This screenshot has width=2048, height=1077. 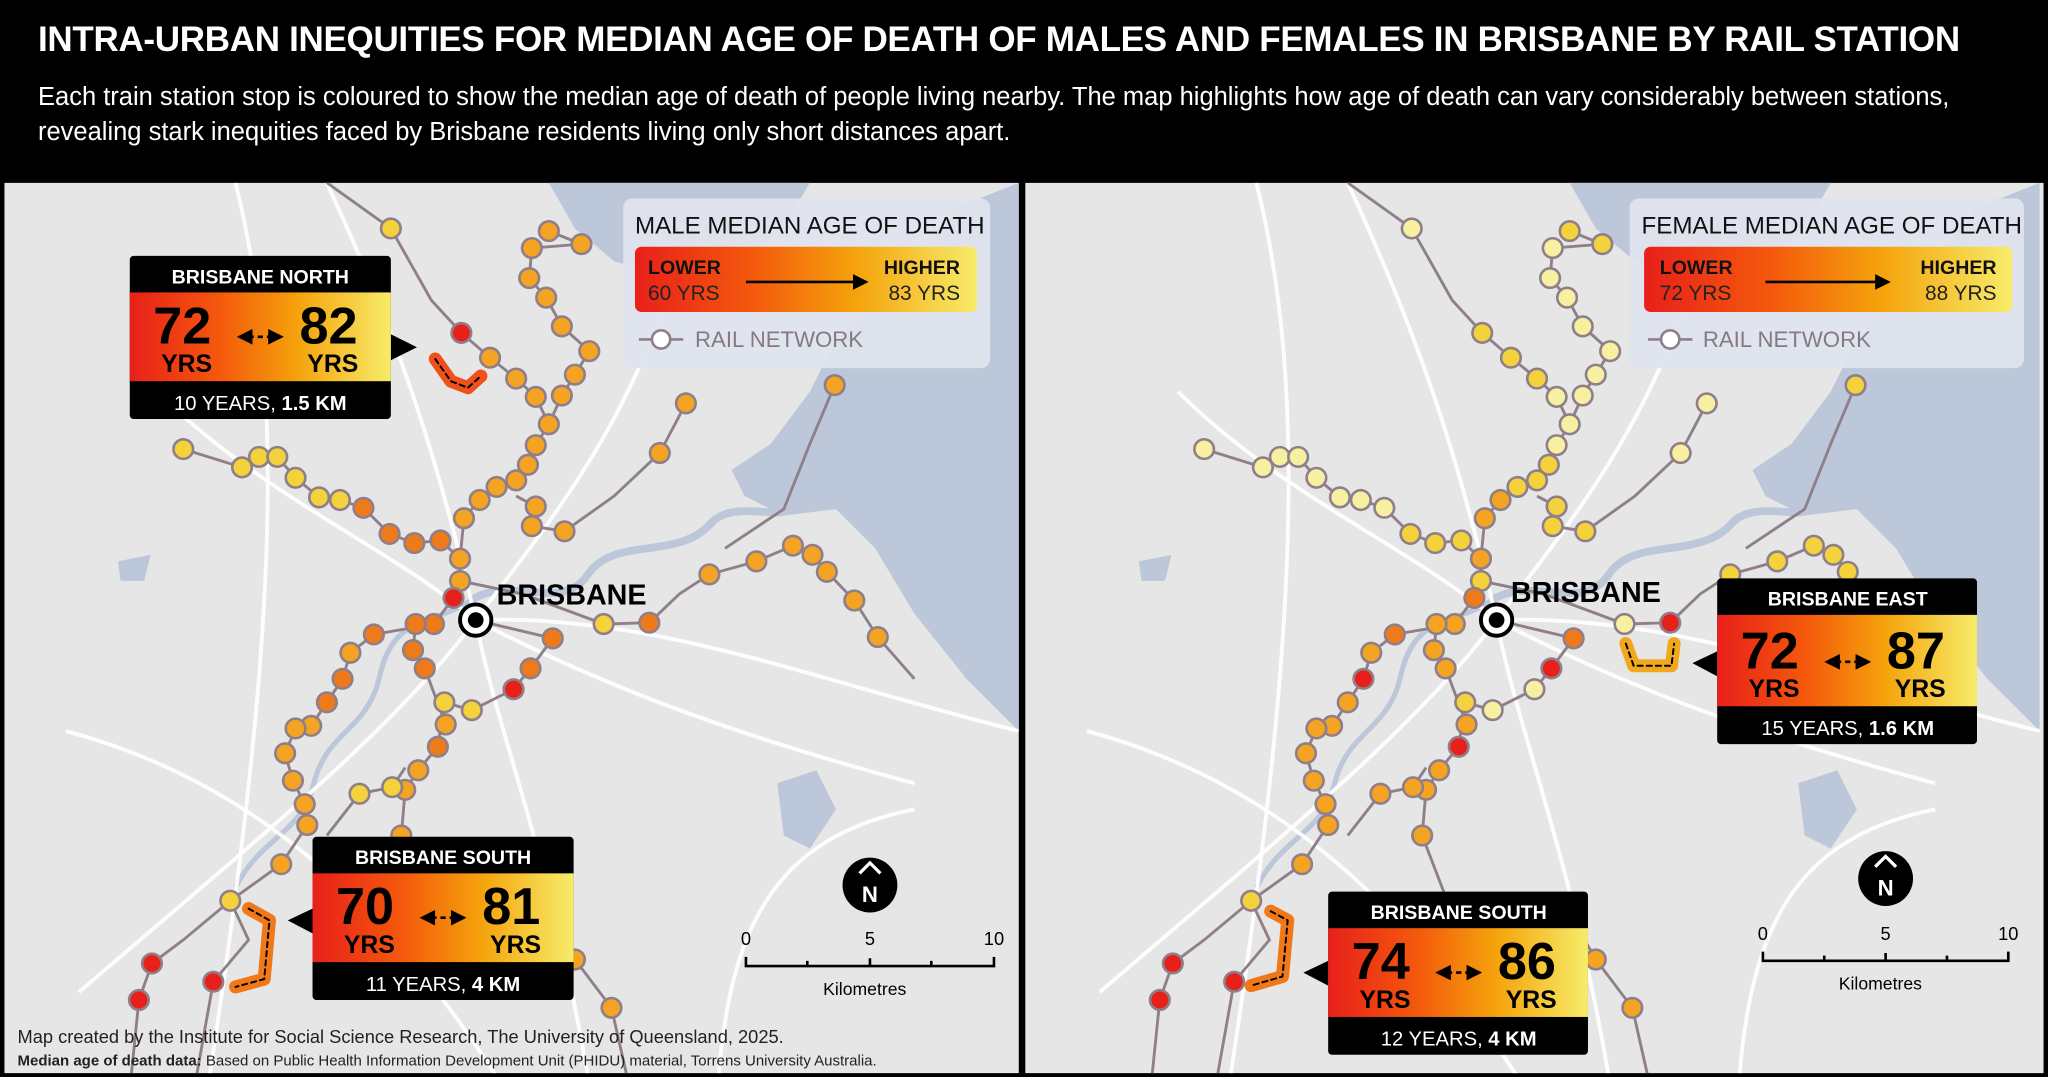 I want to click on lower-label: LOWER, so click(x=684, y=268).